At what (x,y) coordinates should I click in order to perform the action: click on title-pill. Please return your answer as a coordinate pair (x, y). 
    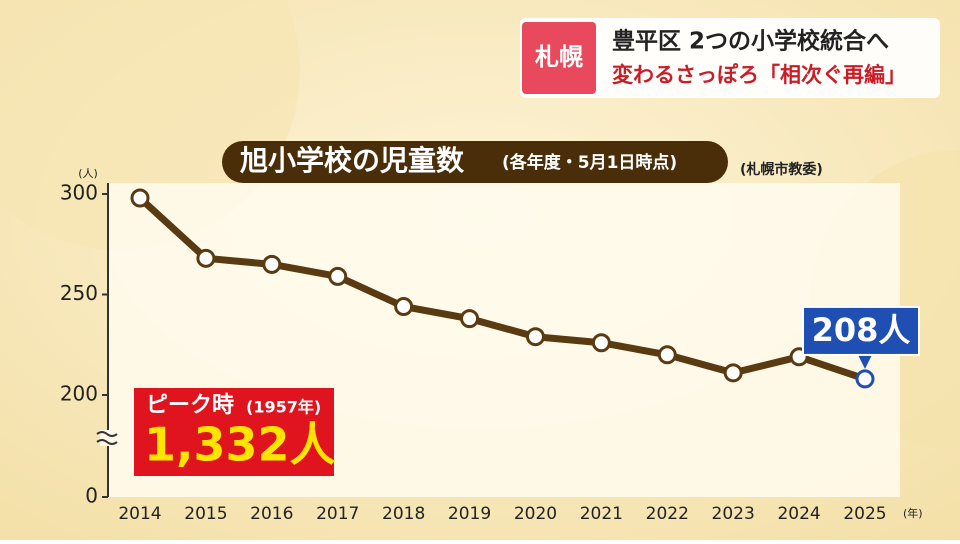
    Looking at the image, I should click on (475, 162).